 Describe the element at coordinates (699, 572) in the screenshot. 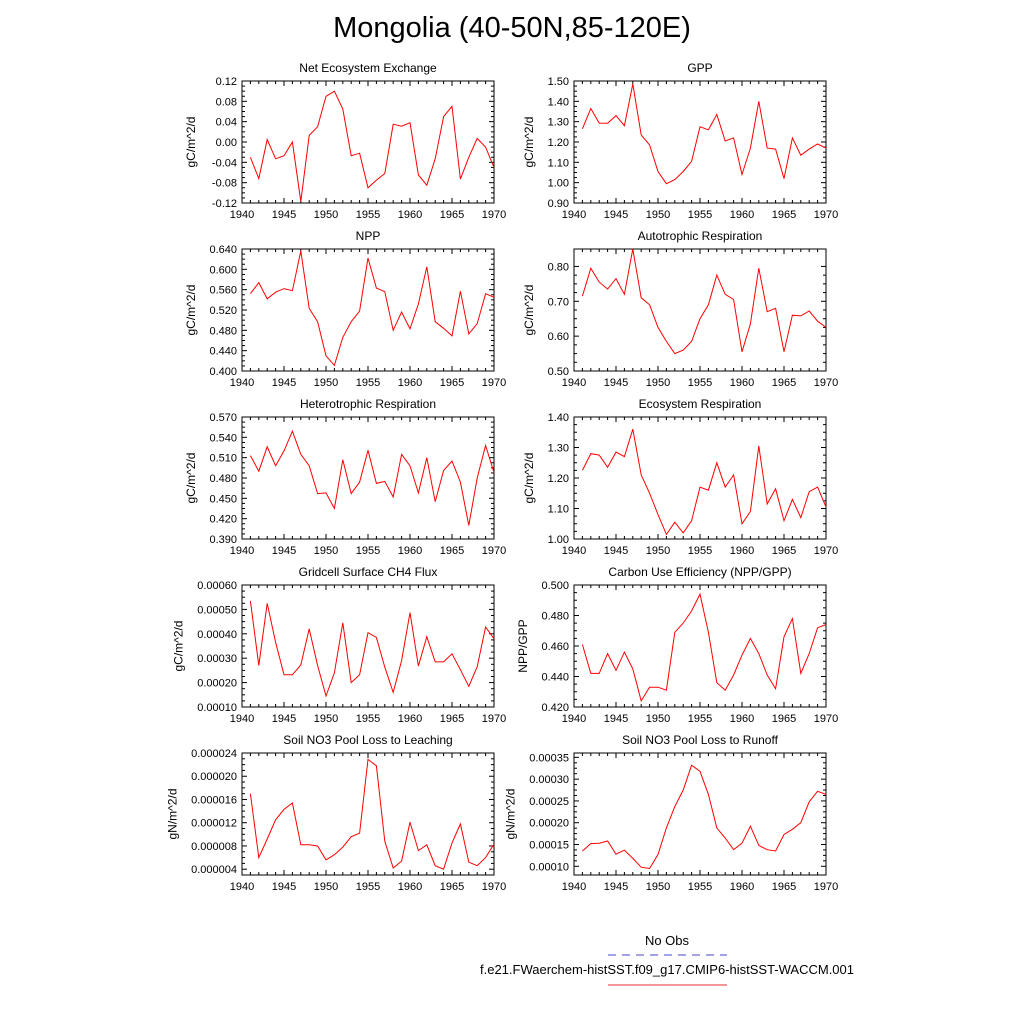

I see `panel-title: Carbon Use Efficiency (NPP/GPP)` at that location.